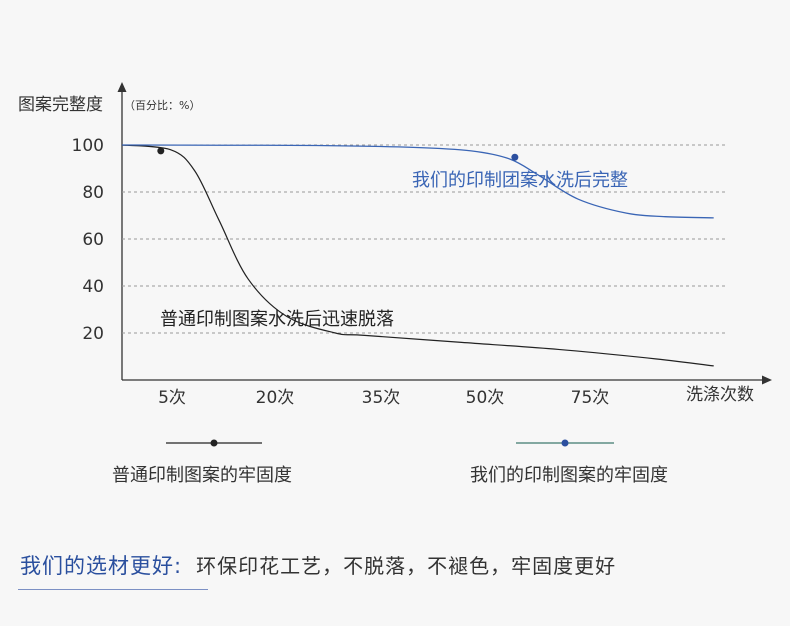 This screenshot has width=790, height=626. Describe the element at coordinates (122, 87) in the screenshot. I see `y-axis-arrow` at that location.